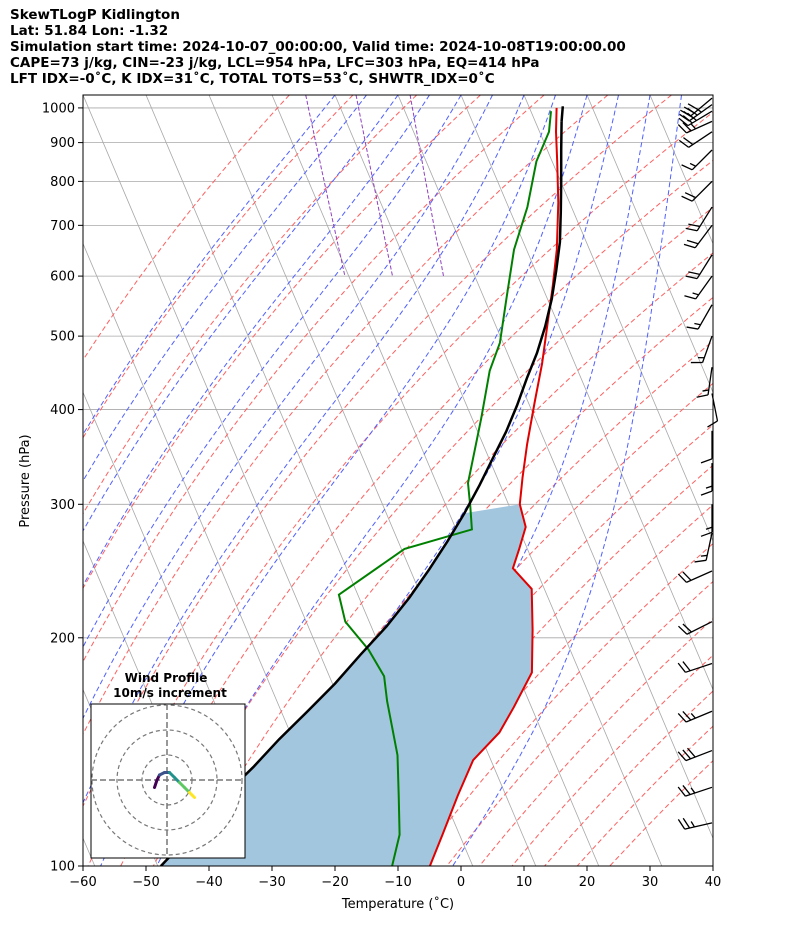  I want to click on y-tick-label: 800, so click(62, 182).